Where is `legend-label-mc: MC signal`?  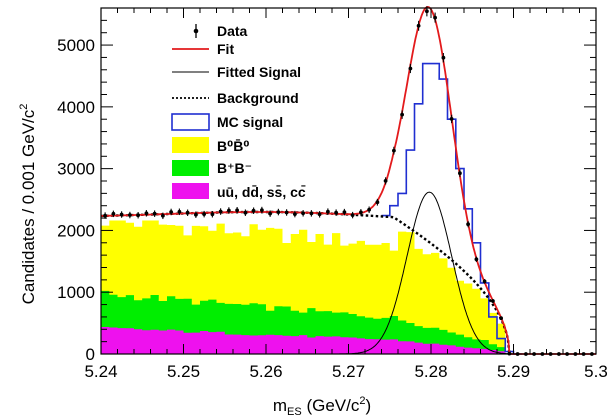 legend-label-mc: MC signal is located at coordinates (250, 122).